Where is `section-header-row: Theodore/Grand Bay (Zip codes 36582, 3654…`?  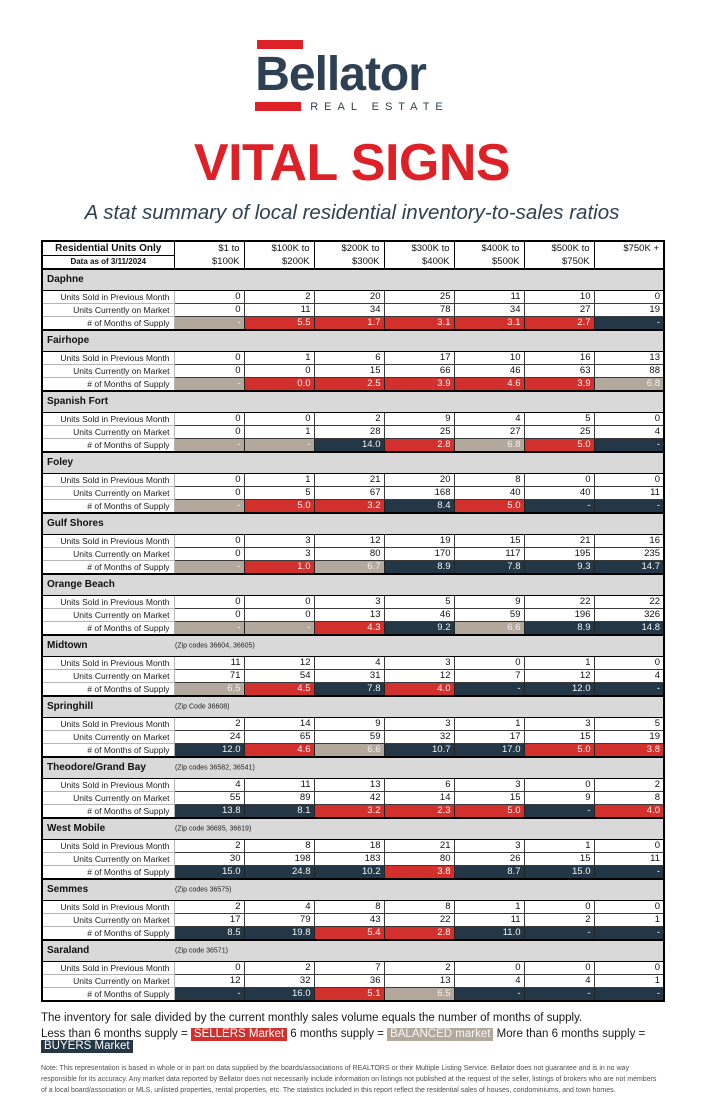 section-header-row: Theodore/Grand Bay (Zip codes 36582, 3654… is located at coordinates (353, 767).